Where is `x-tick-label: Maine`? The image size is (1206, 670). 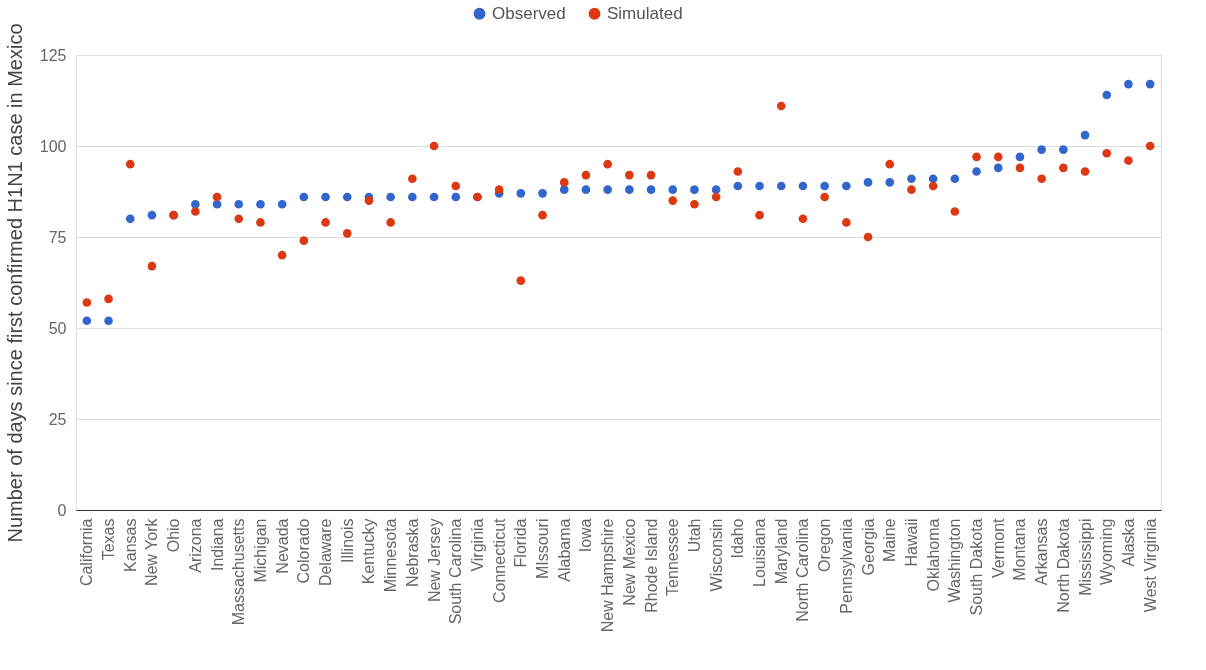 x-tick-label: Maine is located at coordinates (890, 540).